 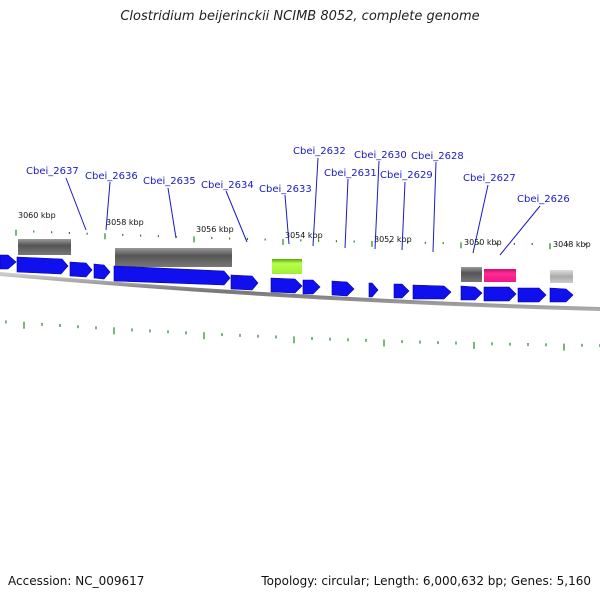 What do you see at coordinates (561, 276) in the screenshot?
I see `gene-block-light` at bounding box center [561, 276].